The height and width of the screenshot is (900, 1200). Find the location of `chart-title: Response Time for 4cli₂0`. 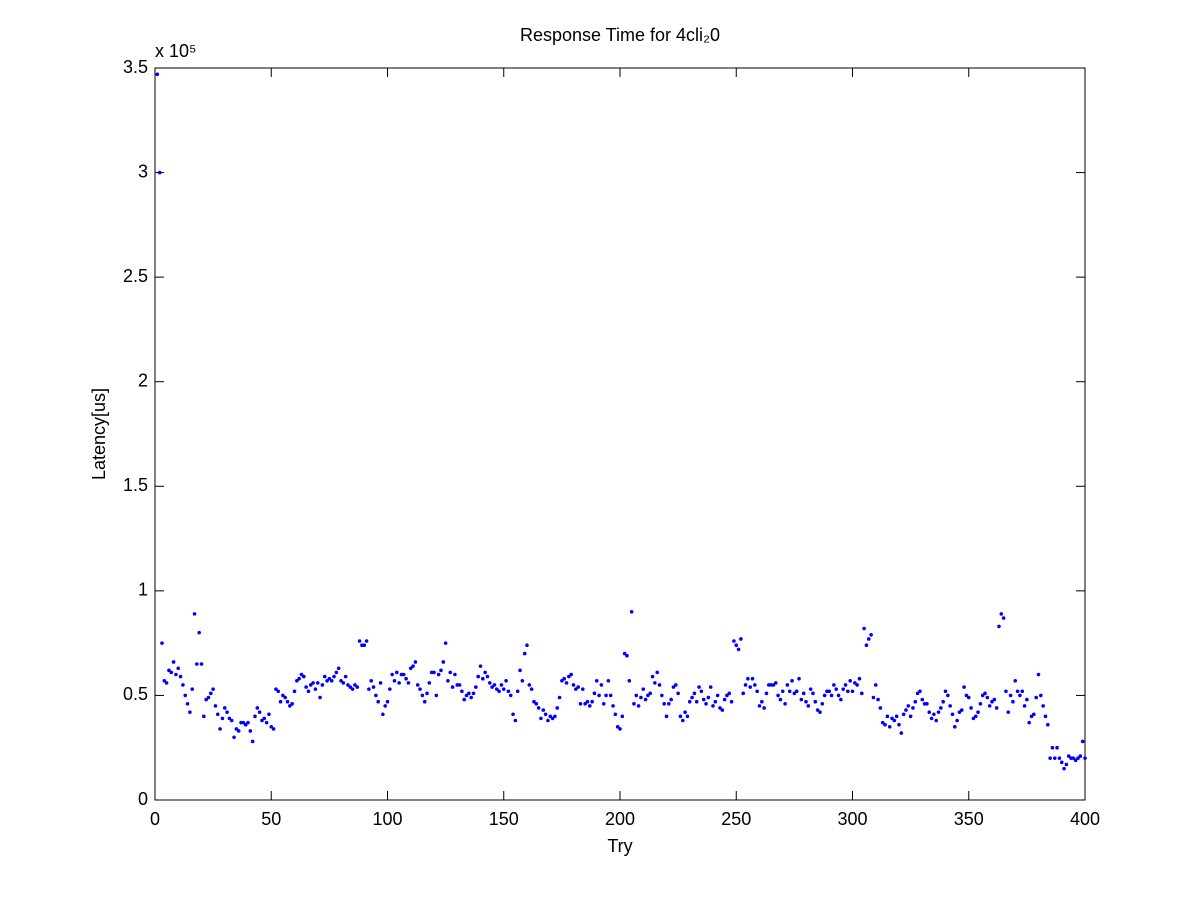

chart-title: Response Time for 4cli₂0 is located at coordinates (620, 35).